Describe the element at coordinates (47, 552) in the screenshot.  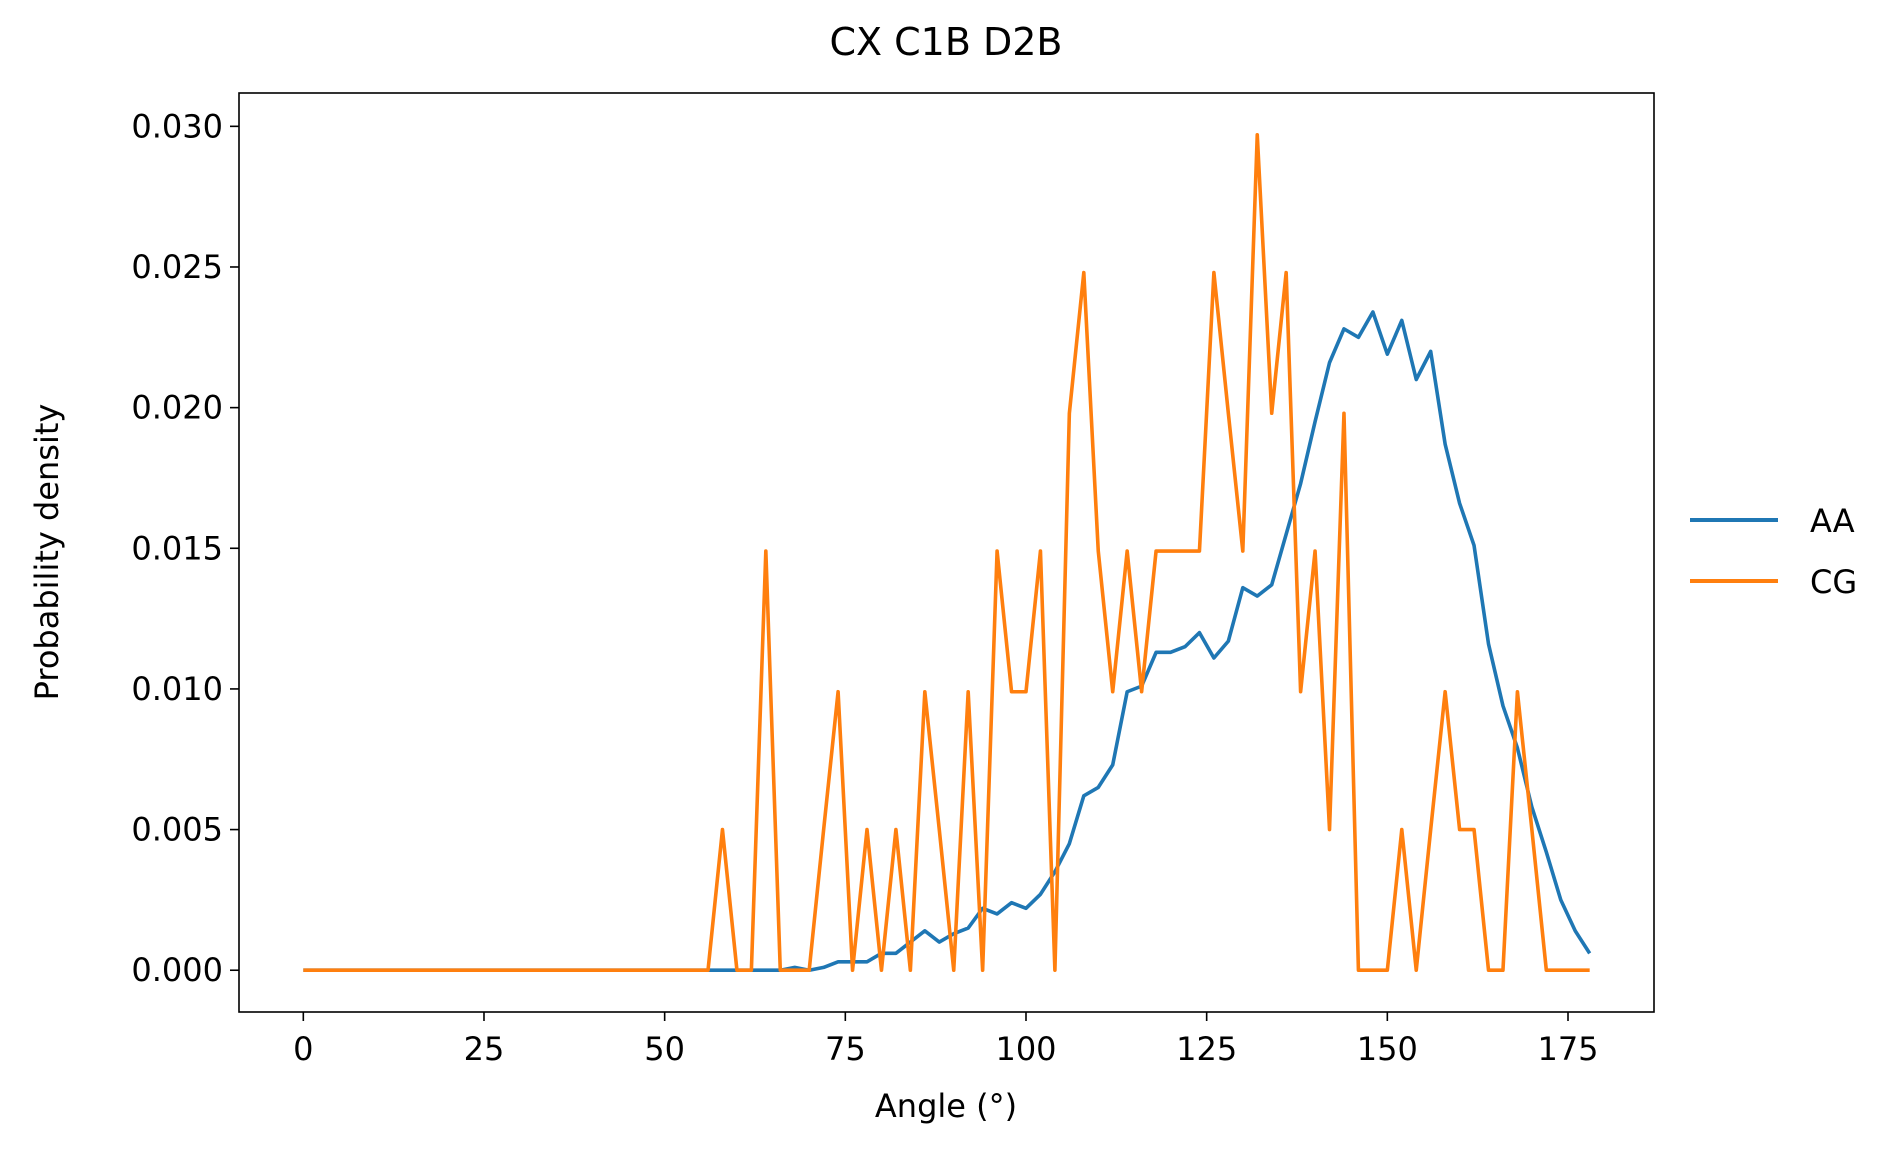
I see `y-axis-label: Probability density` at that location.